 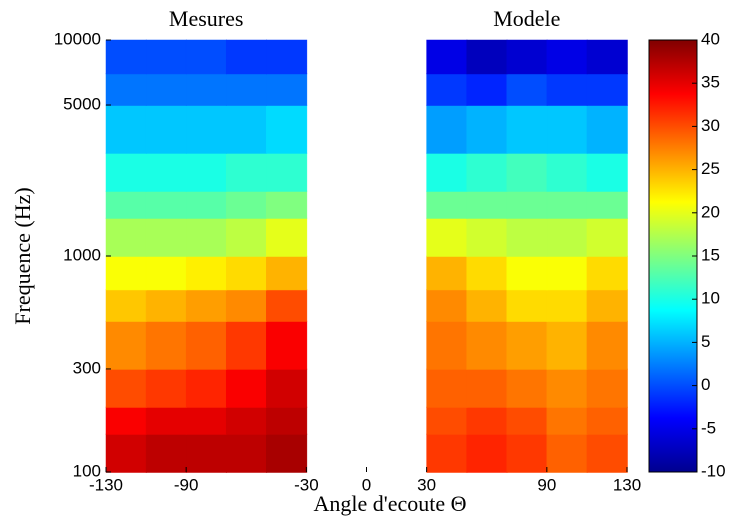 What do you see at coordinates (82, 104) in the screenshot?
I see `y-tick-label: 5000` at bounding box center [82, 104].